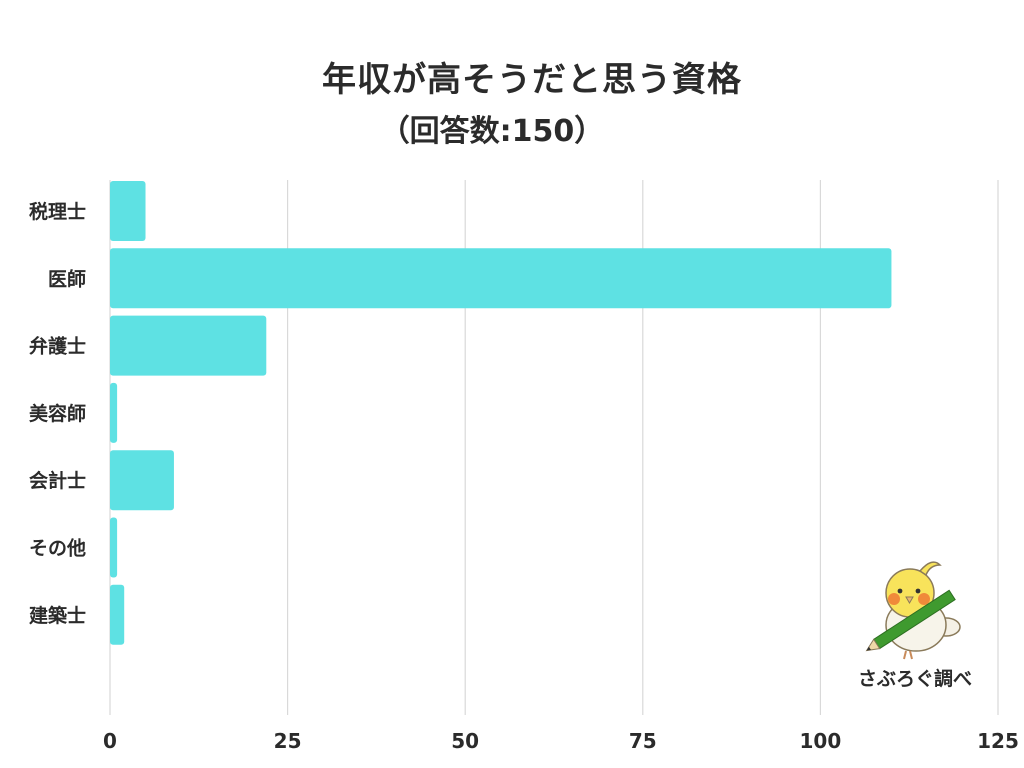 The height and width of the screenshot is (768, 1024). I want to click on x-tick-label: 25, so click(288, 741).